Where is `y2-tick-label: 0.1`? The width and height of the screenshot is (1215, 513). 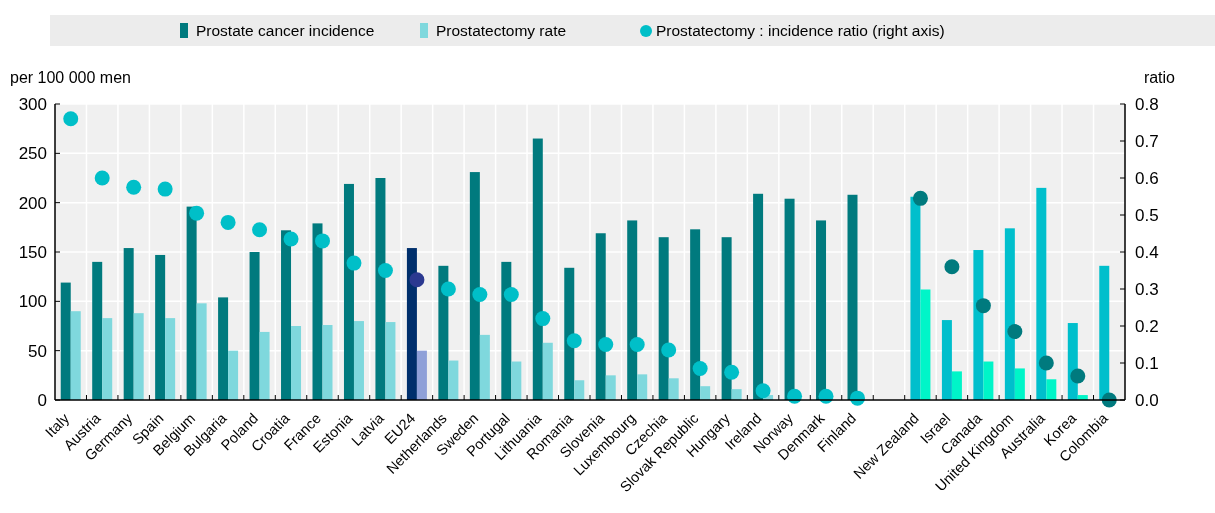 y2-tick-label: 0.1 is located at coordinates (1147, 363).